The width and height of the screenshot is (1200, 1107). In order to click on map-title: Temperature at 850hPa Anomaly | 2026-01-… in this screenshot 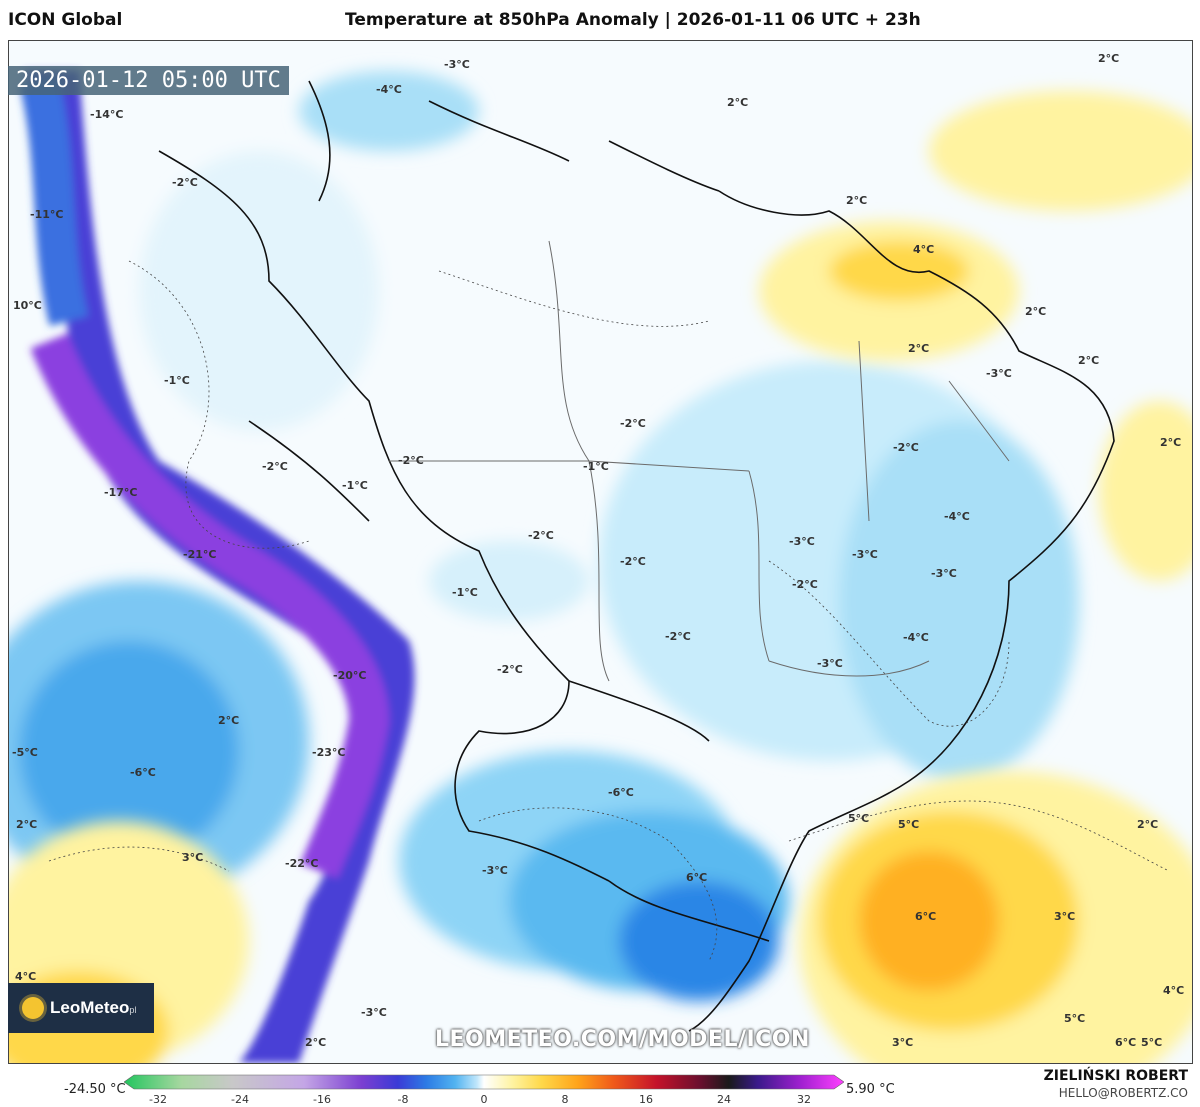, I will do `click(633, 20)`.